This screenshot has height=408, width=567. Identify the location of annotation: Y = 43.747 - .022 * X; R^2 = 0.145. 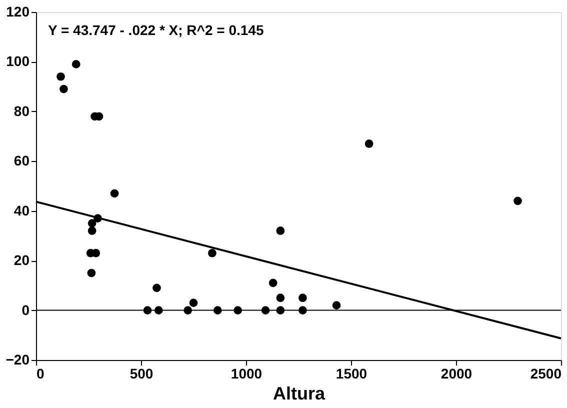
(156, 30).